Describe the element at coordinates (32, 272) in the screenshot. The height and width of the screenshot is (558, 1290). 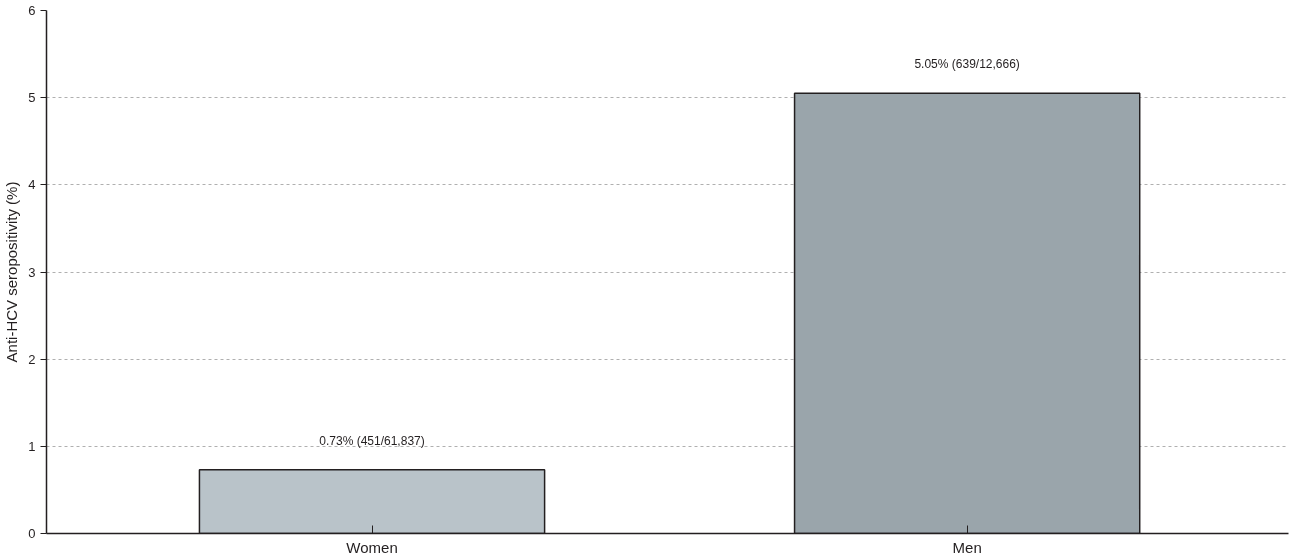
I see `y-tick-label: 3` at that location.